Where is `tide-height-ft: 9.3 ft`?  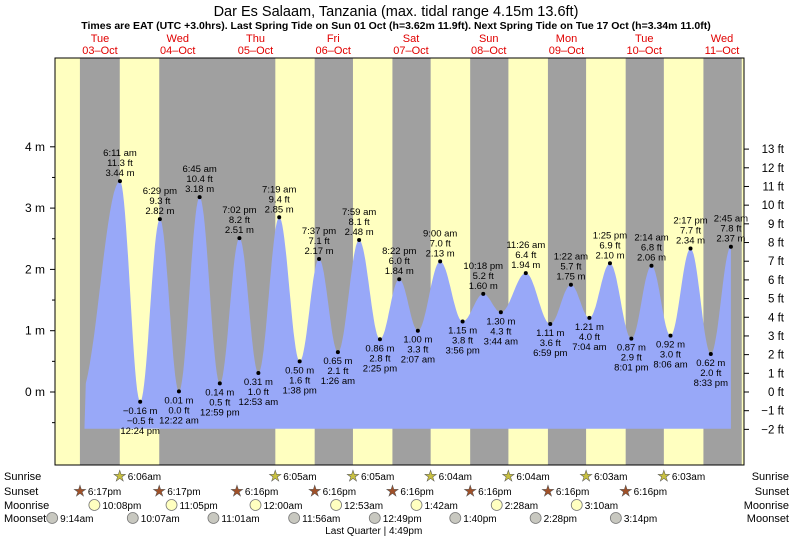
tide-height-ft: 9.3 ft is located at coordinates (159, 201).